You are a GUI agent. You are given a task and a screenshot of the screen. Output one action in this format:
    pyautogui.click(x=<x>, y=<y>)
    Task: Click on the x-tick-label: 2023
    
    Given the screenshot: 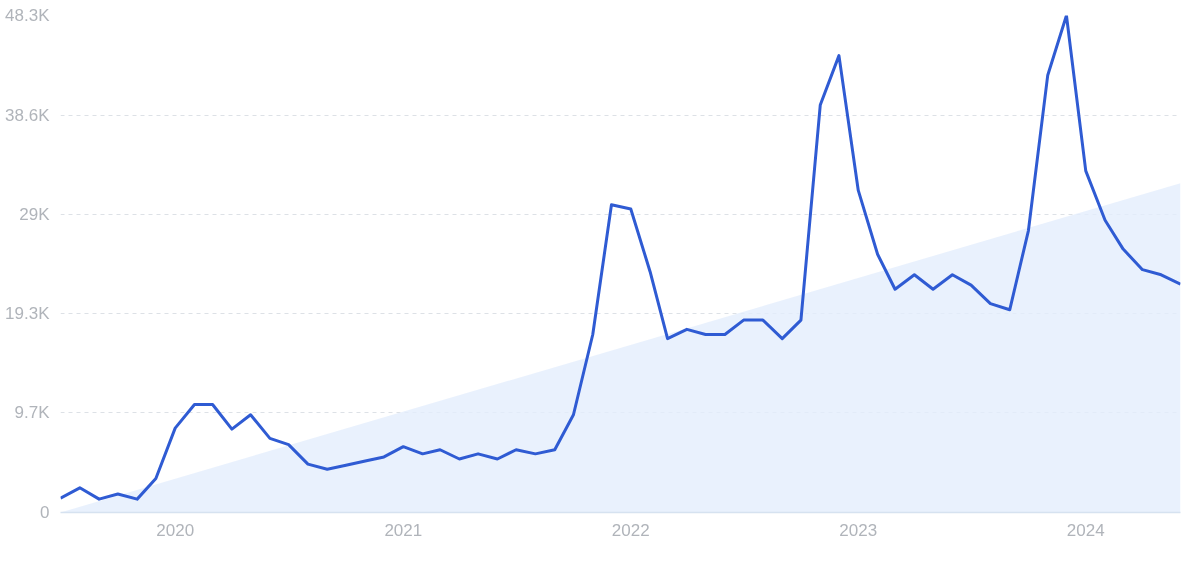 What is the action you would take?
    pyautogui.click(x=858, y=530)
    